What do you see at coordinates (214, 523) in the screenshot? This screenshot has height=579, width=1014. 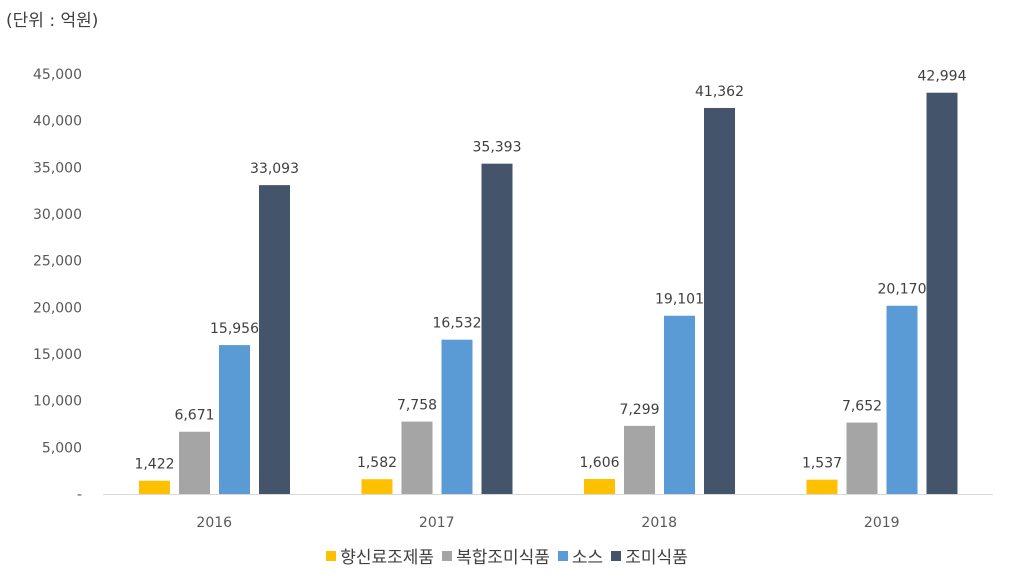 I see `x-tick-label: 2016` at bounding box center [214, 523].